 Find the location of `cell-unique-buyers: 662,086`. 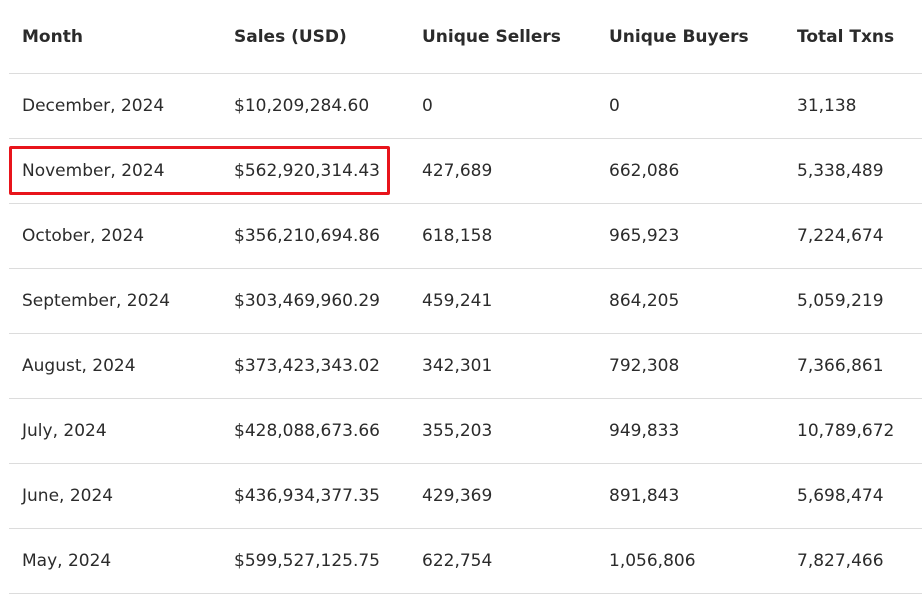

cell-unique-buyers: 662,086 is located at coordinates (644, 171).